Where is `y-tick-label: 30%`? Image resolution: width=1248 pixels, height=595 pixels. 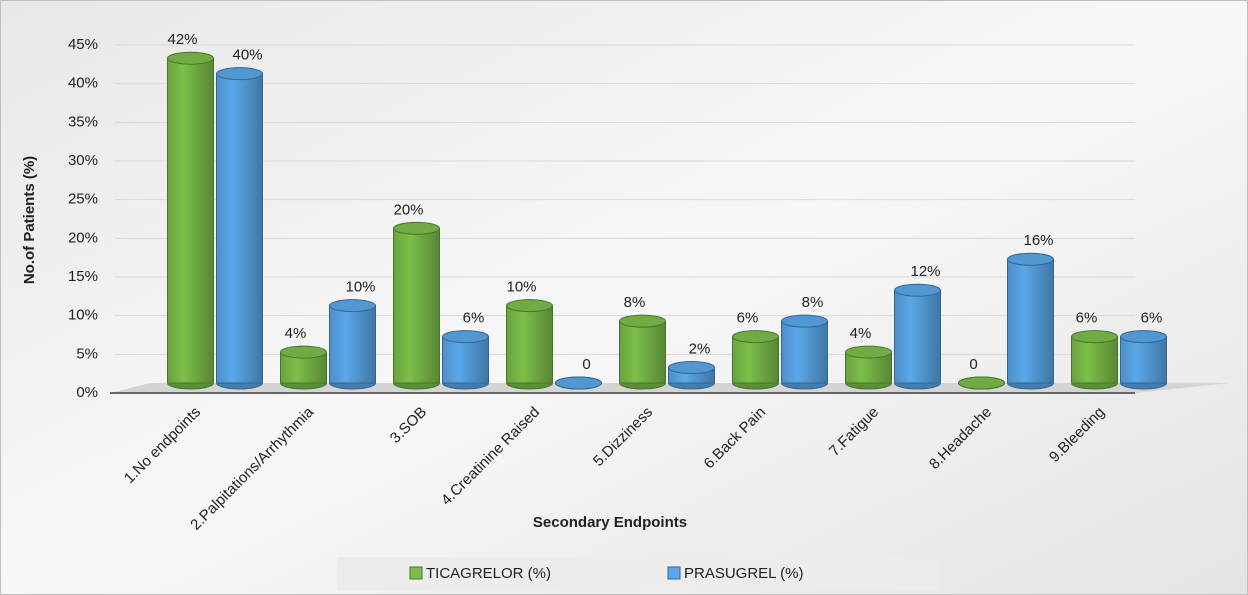
y-tick-label: 30% is located at coordinates (83, 160).